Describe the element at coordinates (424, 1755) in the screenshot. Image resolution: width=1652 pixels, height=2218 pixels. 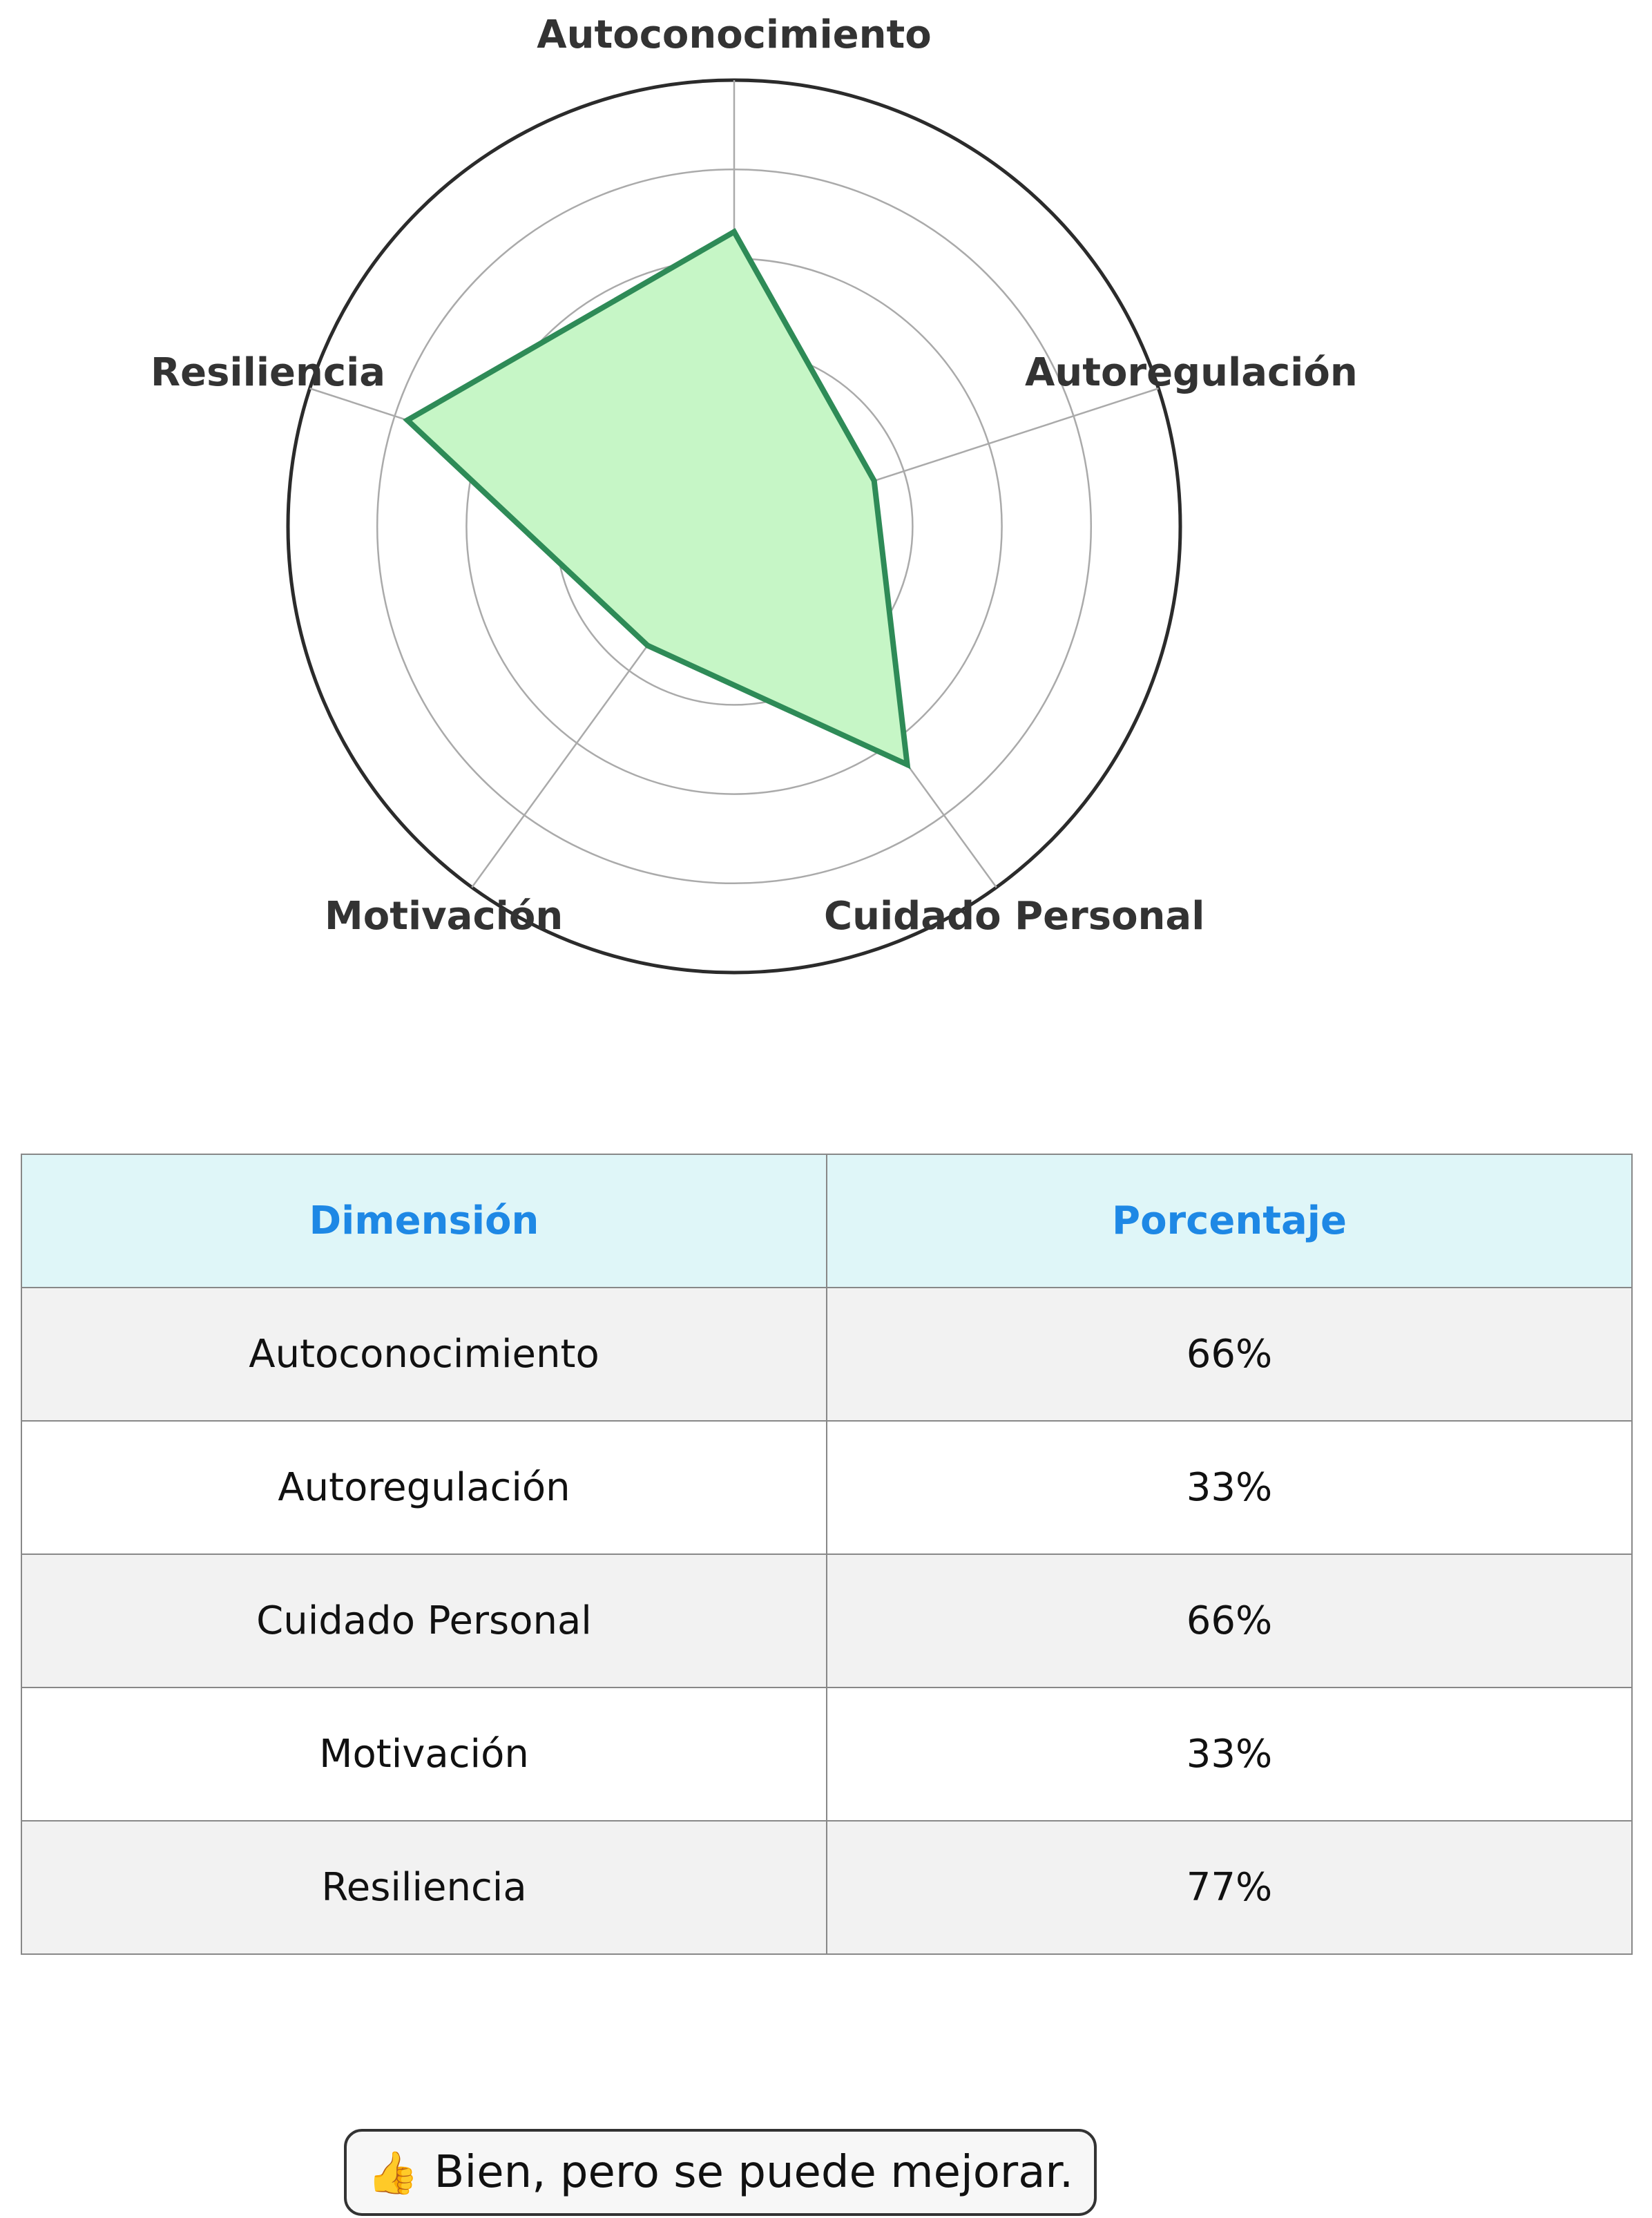
I see `cell-dimension: Motivación` at that location.